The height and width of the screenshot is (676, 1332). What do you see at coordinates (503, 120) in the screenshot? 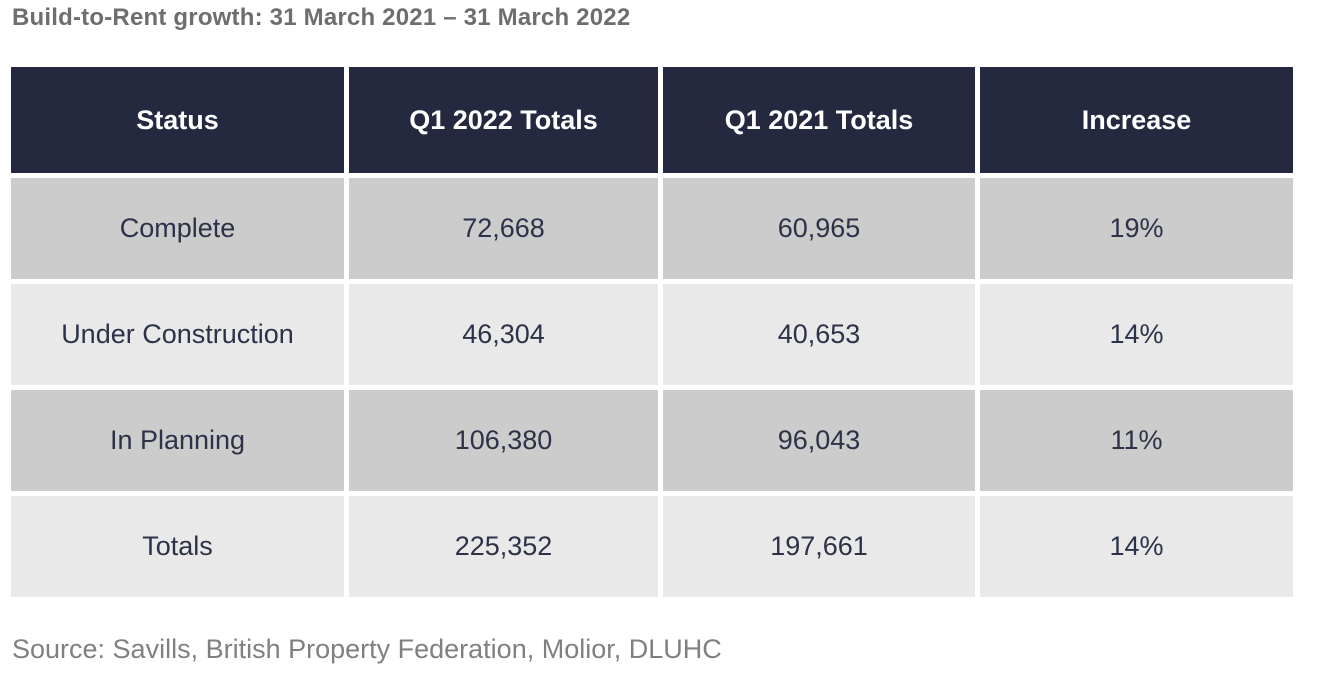
I see `column-header-q1-2022-totals: Q1 2022 Totals` at bounding box center [503, 120].